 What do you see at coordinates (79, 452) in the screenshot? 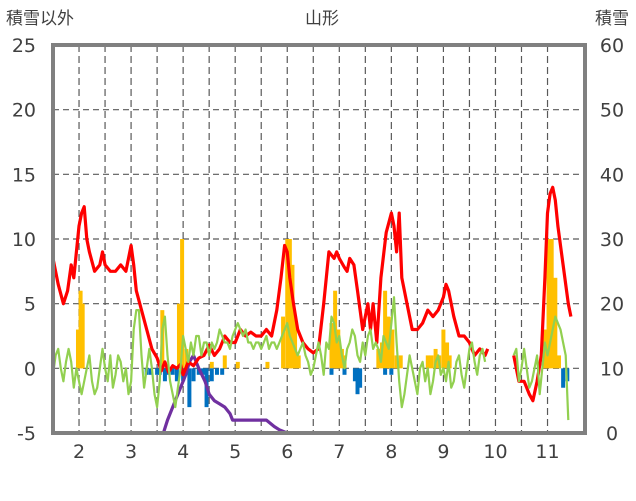
I see `x-tick-label: 2` at bounding box center [79, 452].